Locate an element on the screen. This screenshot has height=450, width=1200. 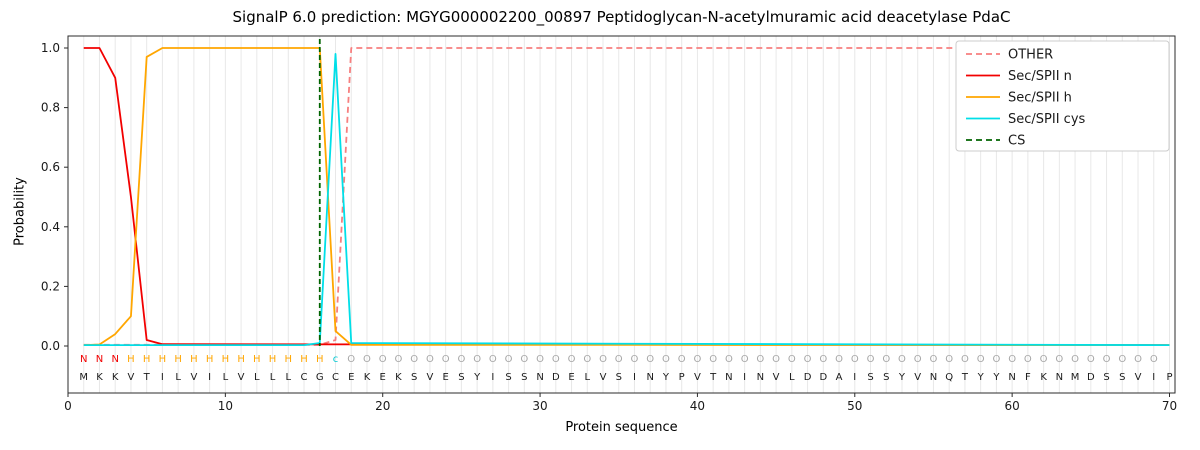
x-axis-label: Protein sequence is located at coordinates (621, 427).